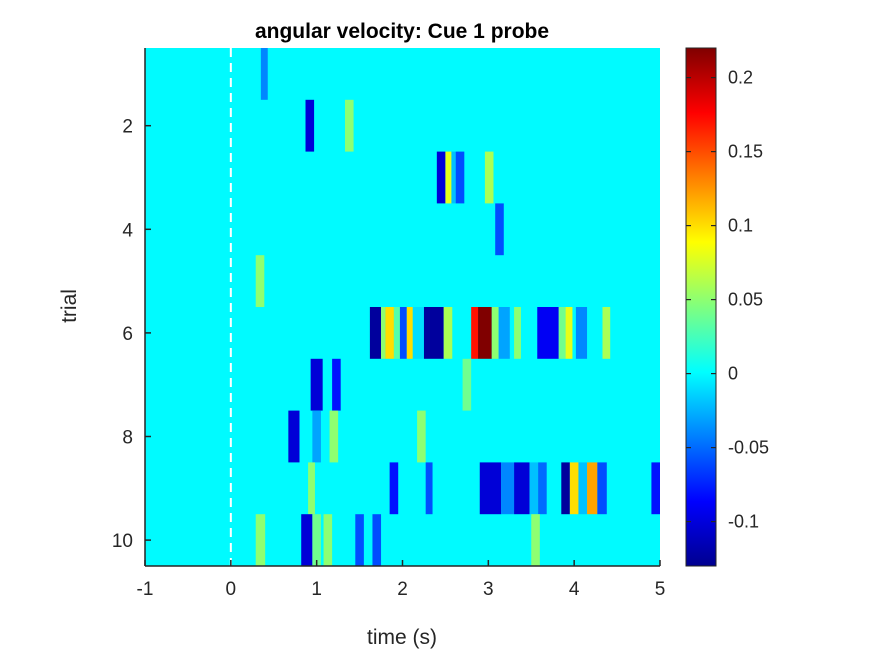 The width and height of the screenshot is (875, 656). Describe the element at coordinates (122, 541) in the screenshot. I see `y-tick-label: 10` at that location.